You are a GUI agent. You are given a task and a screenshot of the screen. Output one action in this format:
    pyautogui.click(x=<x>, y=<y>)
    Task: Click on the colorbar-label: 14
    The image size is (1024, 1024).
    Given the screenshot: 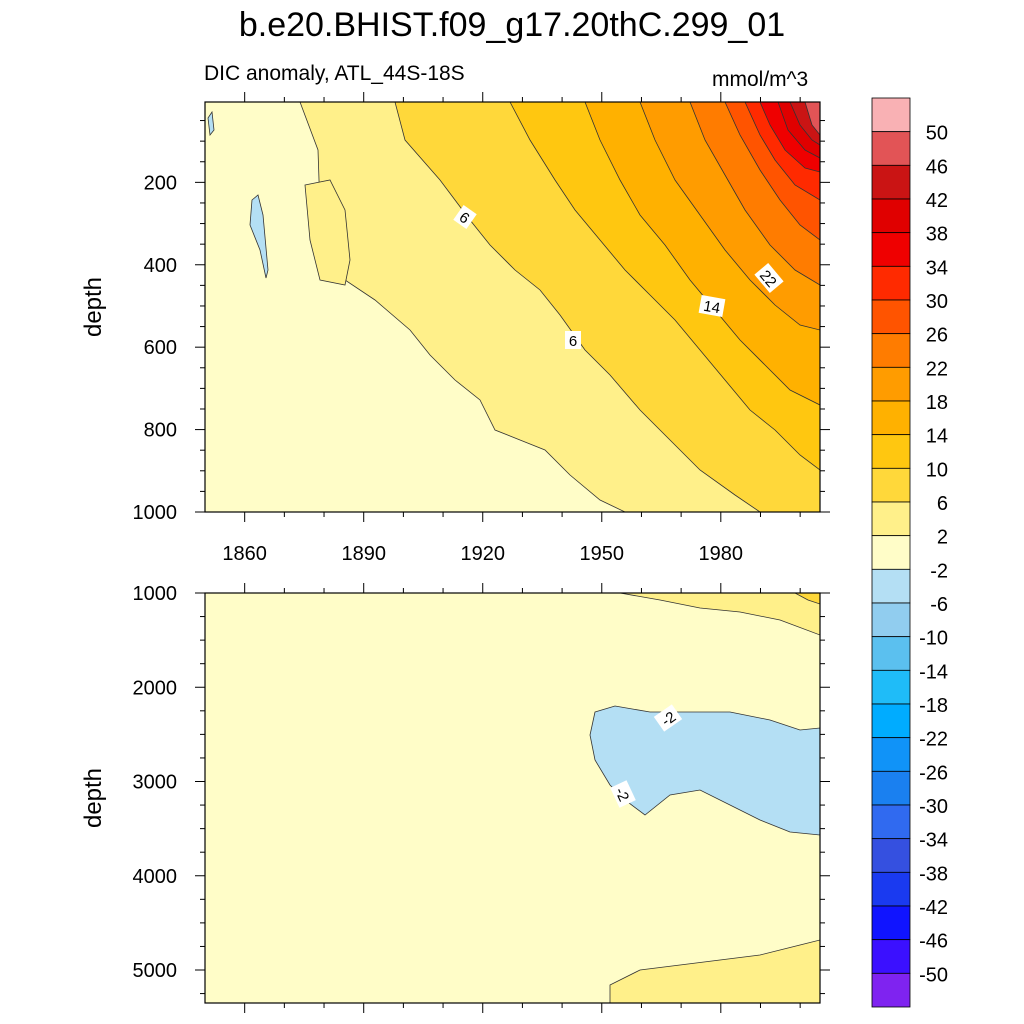 What is the action you would take?
    pyautogui.click(x=937, y=437)
    